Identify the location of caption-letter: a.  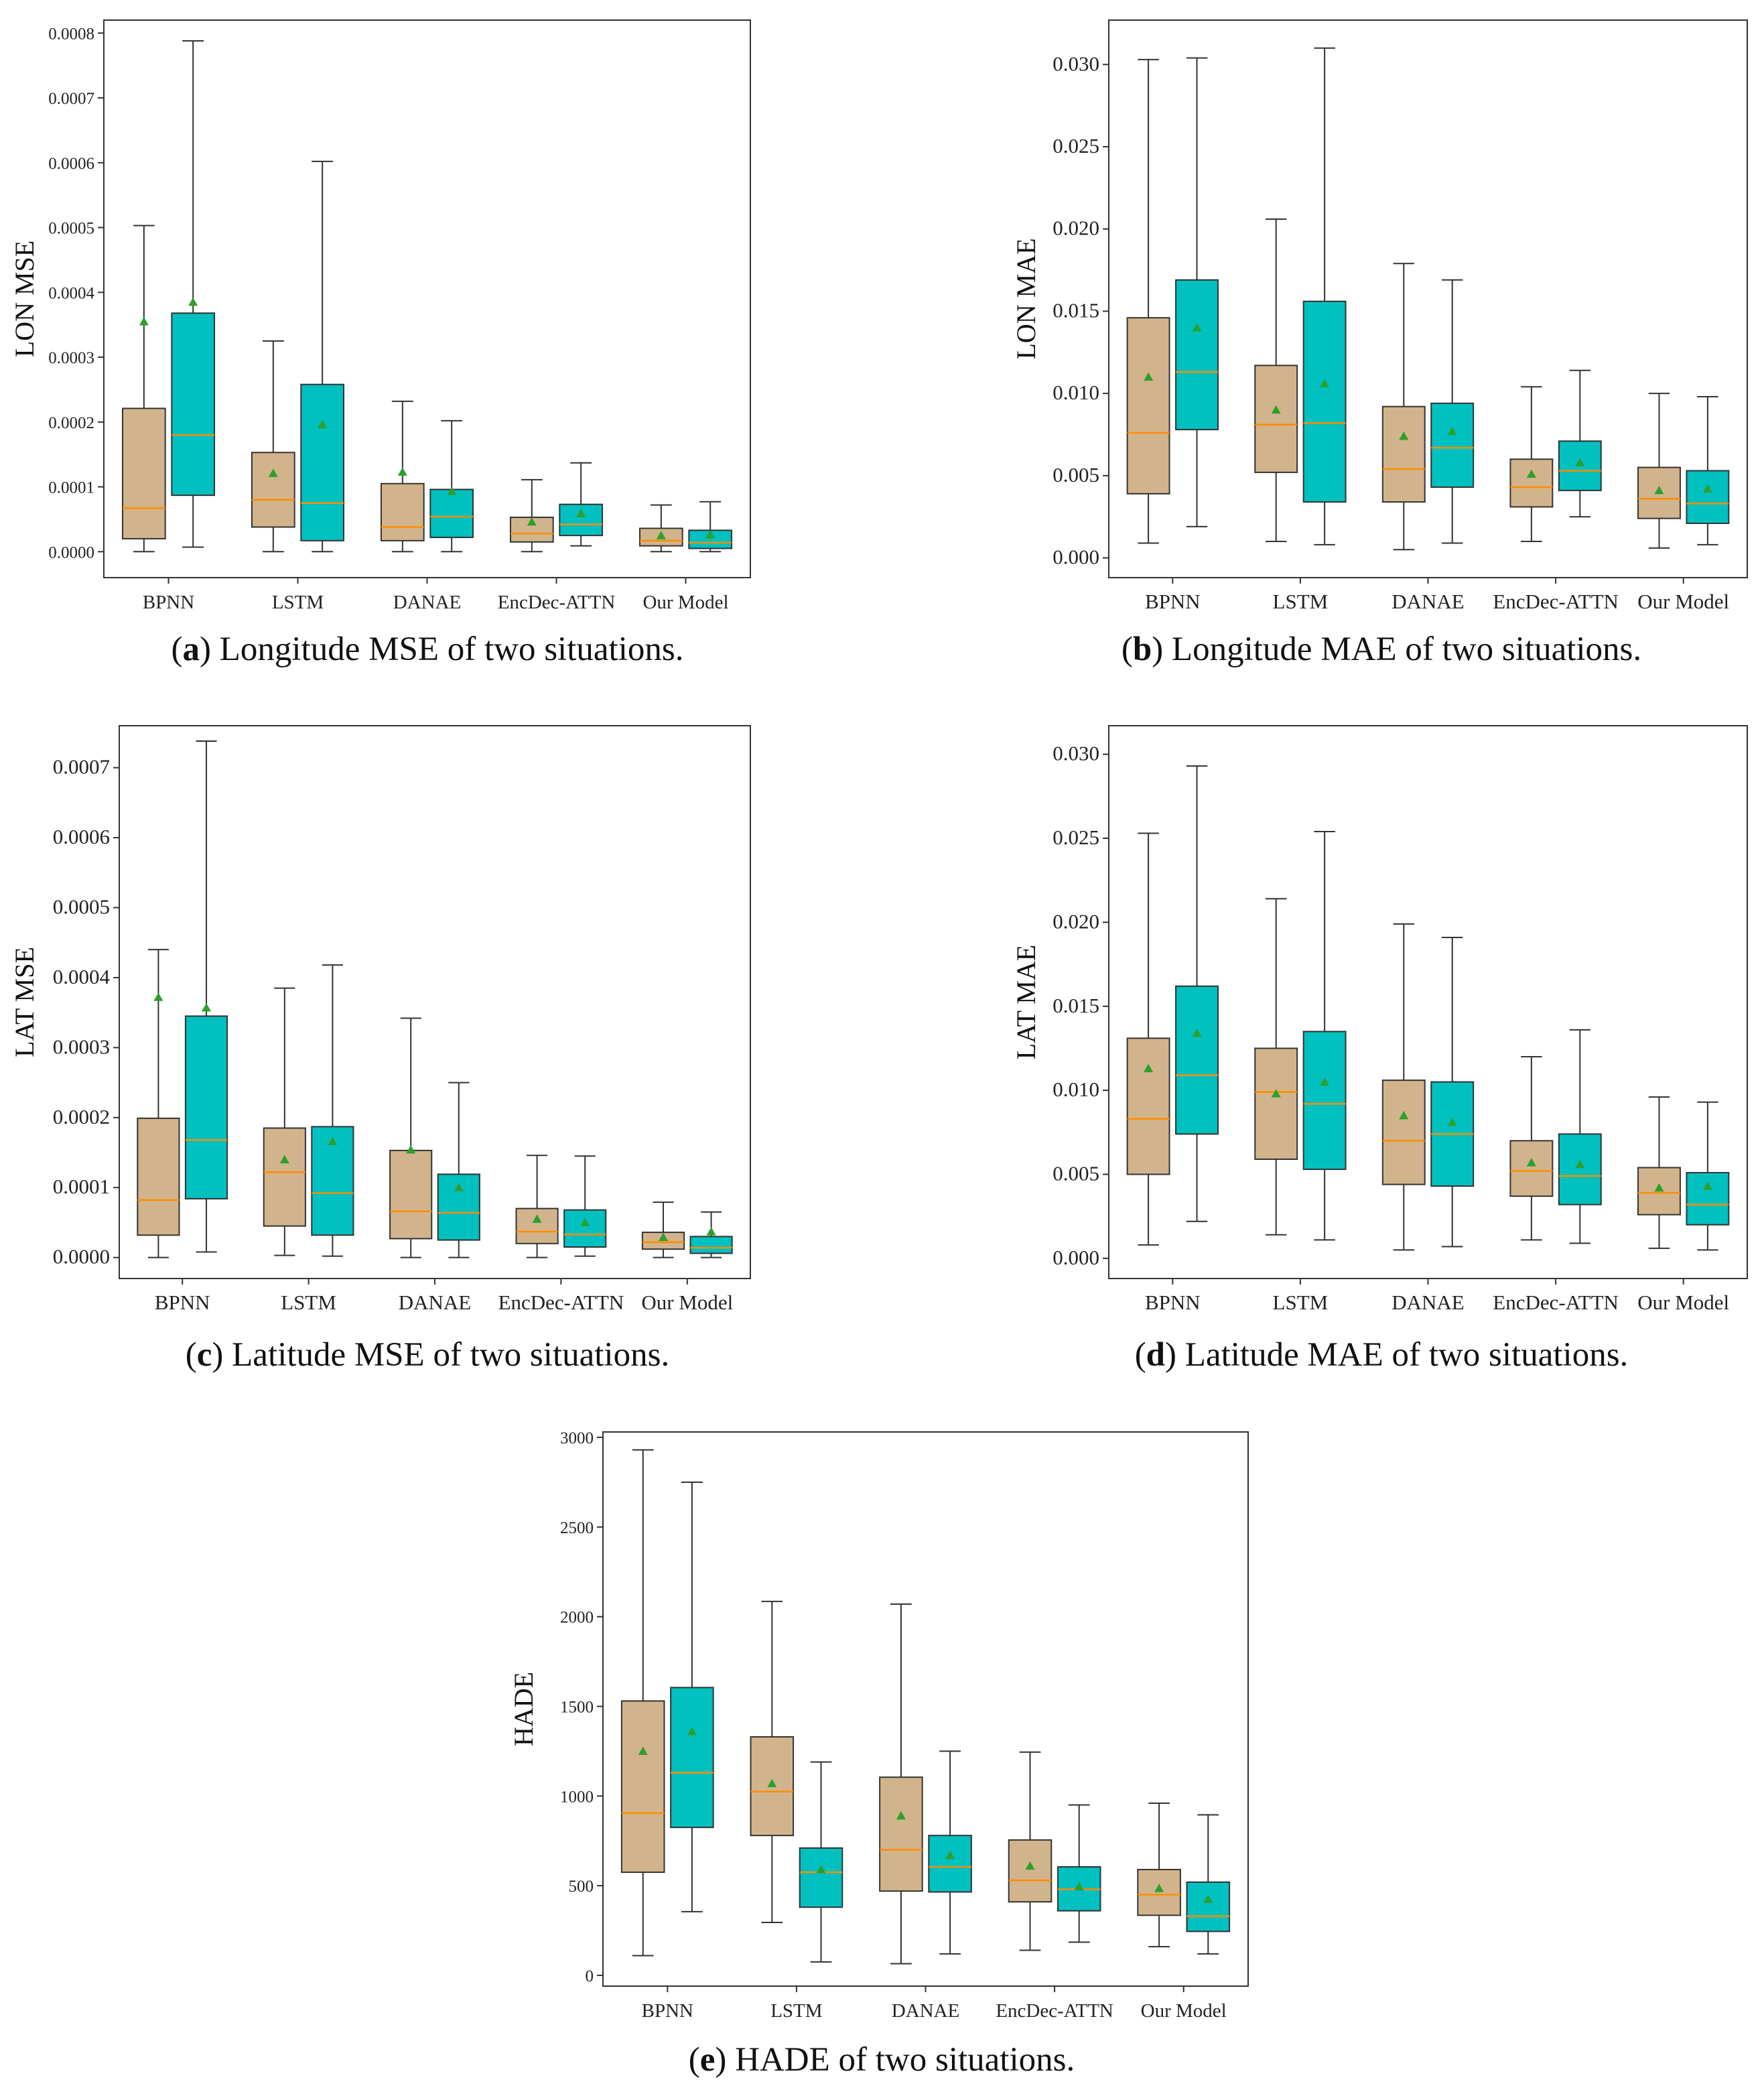
(192, 650).